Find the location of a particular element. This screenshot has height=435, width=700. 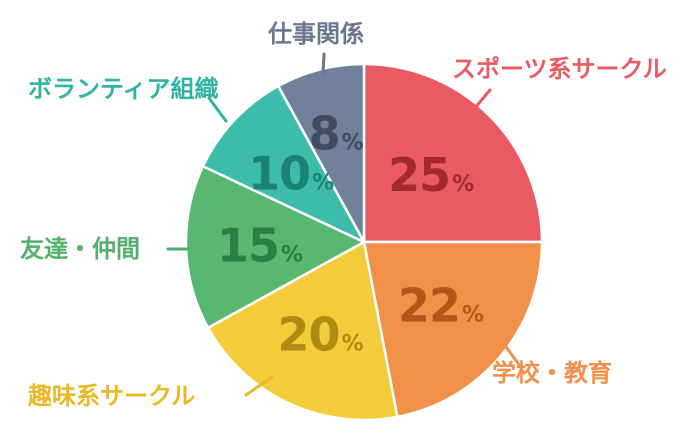

slice-value-number: 10 is located at coordinates (279, 174).